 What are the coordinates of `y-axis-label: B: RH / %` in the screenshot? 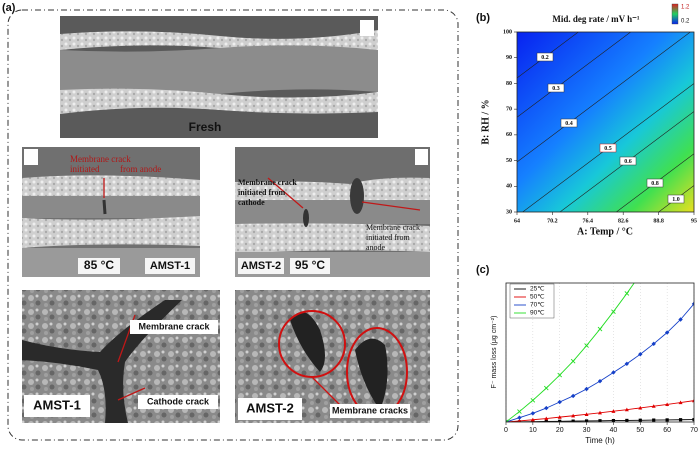 It's located at (485, 121).